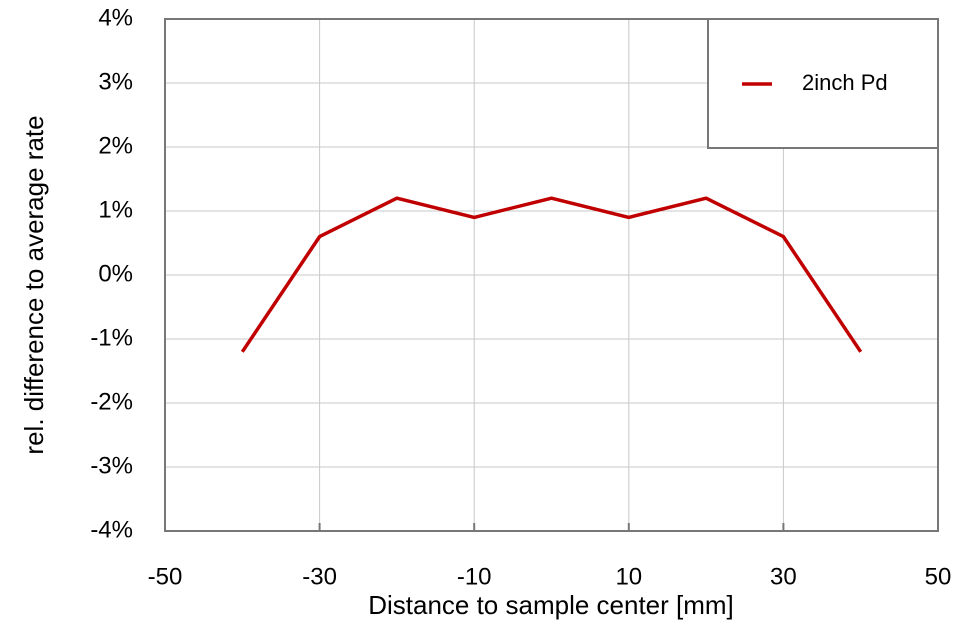  What do you see at coordinates (111, 529) in the screenshot?
I see `y-tick-label: -4%` at bounding box center [111, 529].